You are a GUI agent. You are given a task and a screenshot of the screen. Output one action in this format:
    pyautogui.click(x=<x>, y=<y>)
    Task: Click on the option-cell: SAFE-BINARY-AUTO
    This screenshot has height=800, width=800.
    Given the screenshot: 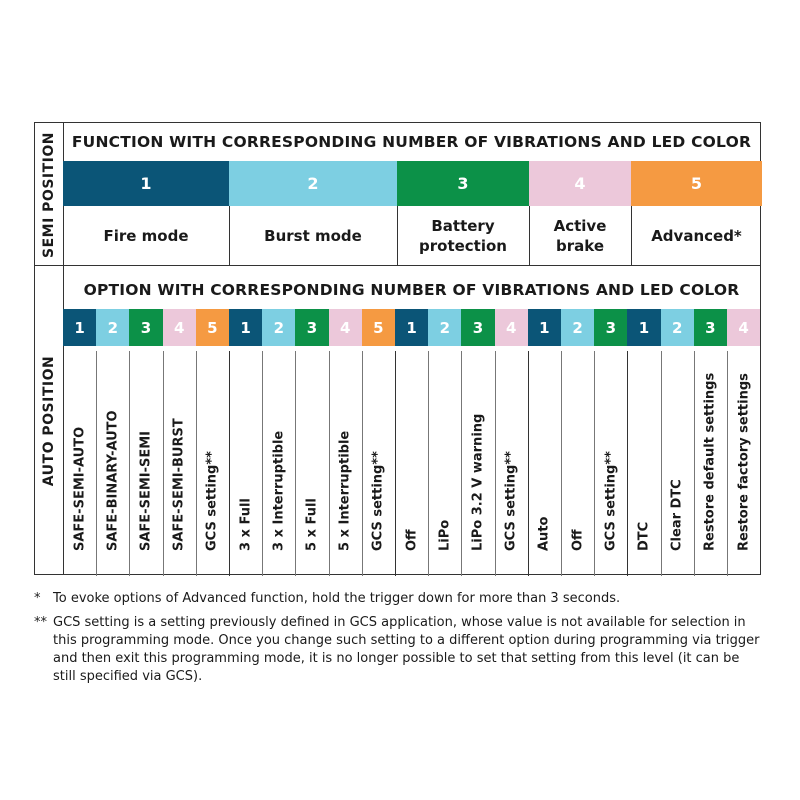 What is the action you would take?
    pyautogui.click(x=112, y=458)
    